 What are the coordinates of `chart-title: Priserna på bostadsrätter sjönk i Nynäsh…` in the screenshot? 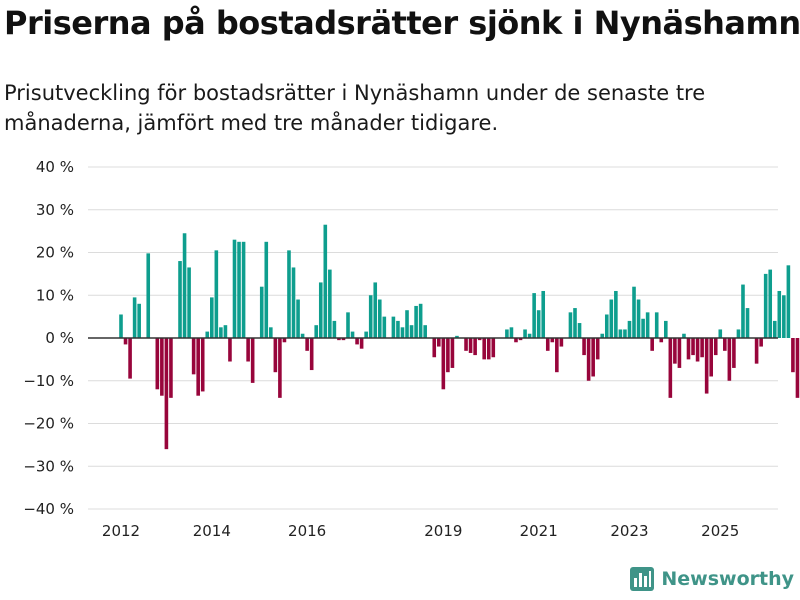 It's located at (402, 23).